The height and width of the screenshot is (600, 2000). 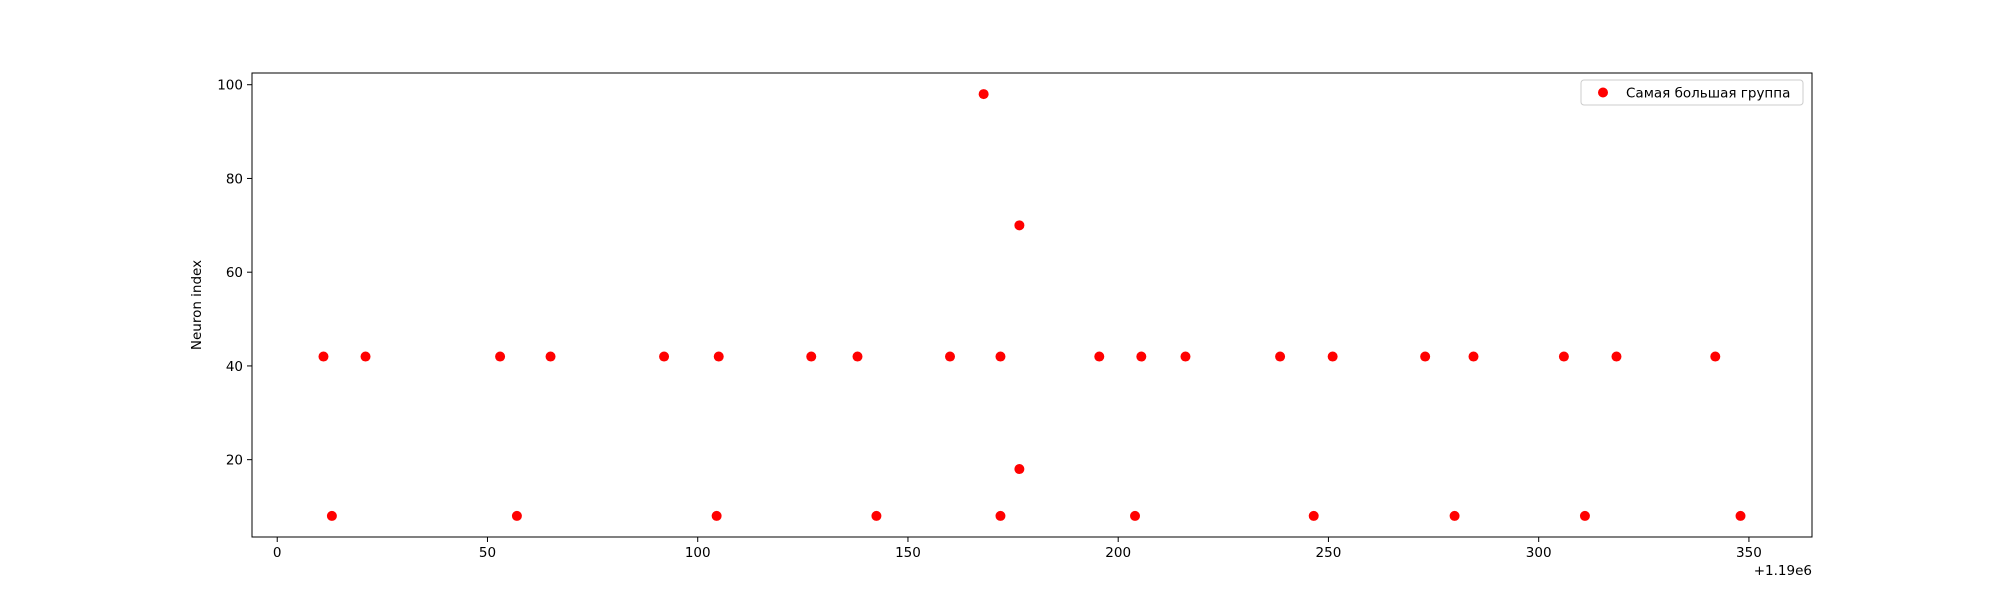 What do you see at coordinates (197, 305) in the screenshot?
I see `y-axis-label: Neuron index` at bounding box center [197, 305].